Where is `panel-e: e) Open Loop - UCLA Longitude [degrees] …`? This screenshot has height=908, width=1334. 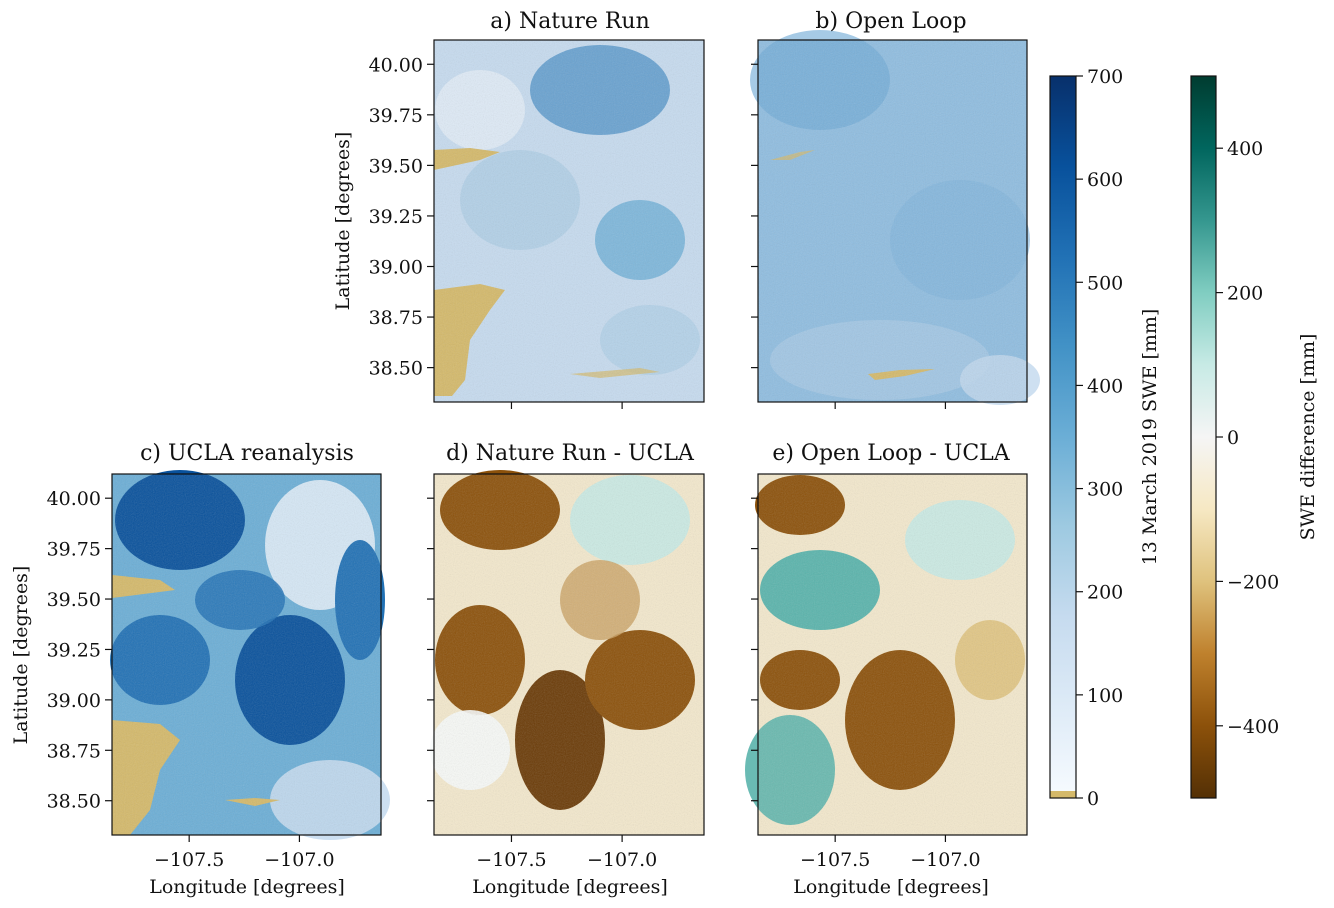
panel-e: e) Open Loop - UCLA Longitude [degrees] … is located at coordinates (886, 669).